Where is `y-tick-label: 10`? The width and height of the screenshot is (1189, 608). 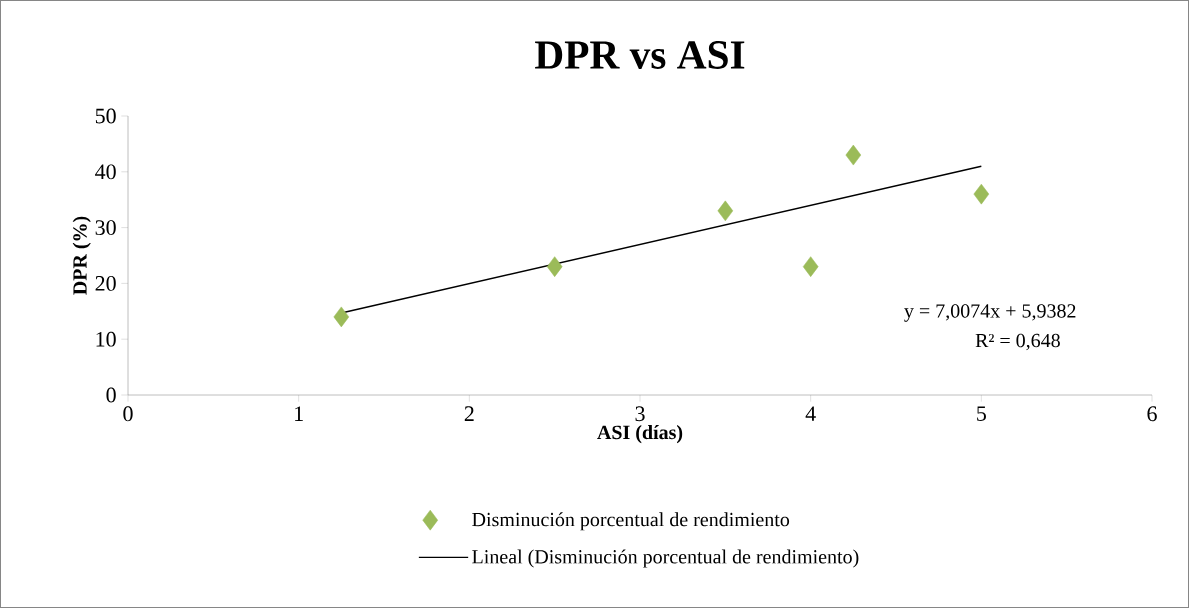 y-tick-label: 10 is located at coordinates (106, 339).